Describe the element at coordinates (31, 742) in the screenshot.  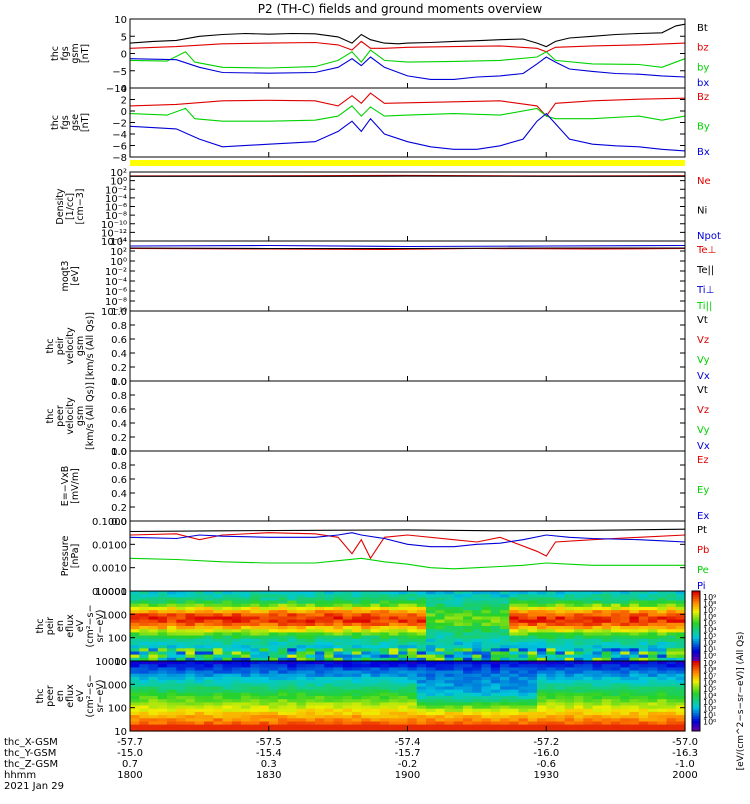
I see `x-row-label: thc_X-GSM` at that location.